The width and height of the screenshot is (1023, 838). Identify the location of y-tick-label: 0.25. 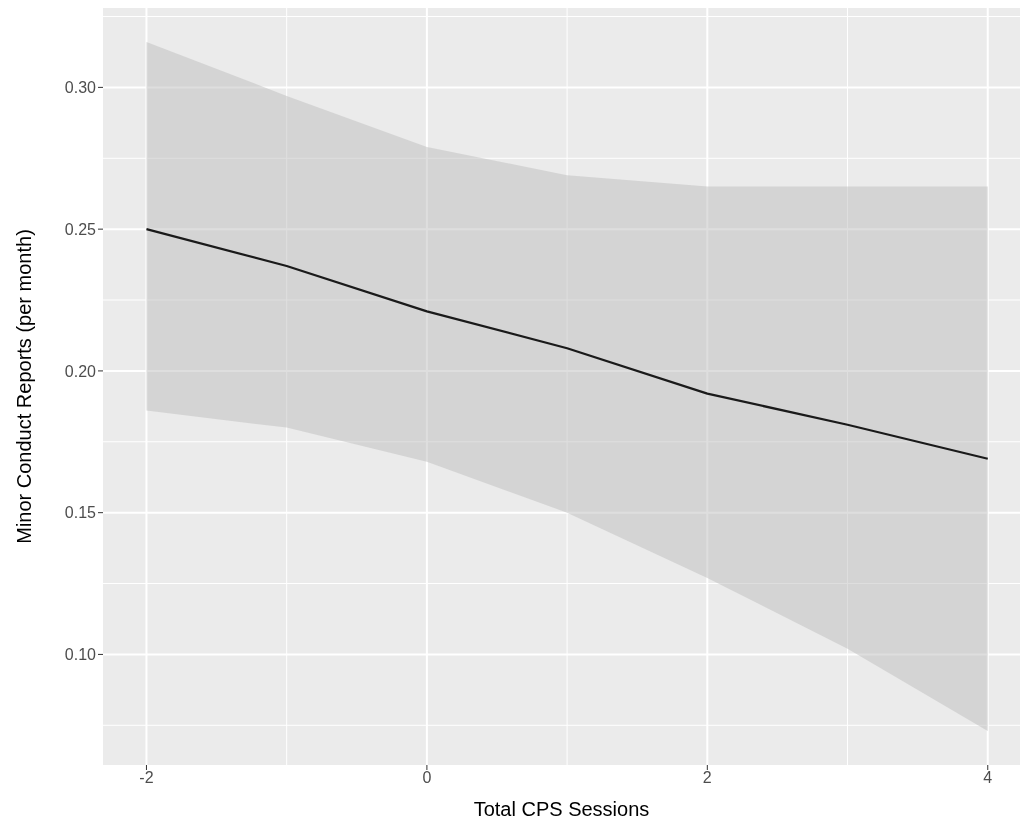
(80, 229).